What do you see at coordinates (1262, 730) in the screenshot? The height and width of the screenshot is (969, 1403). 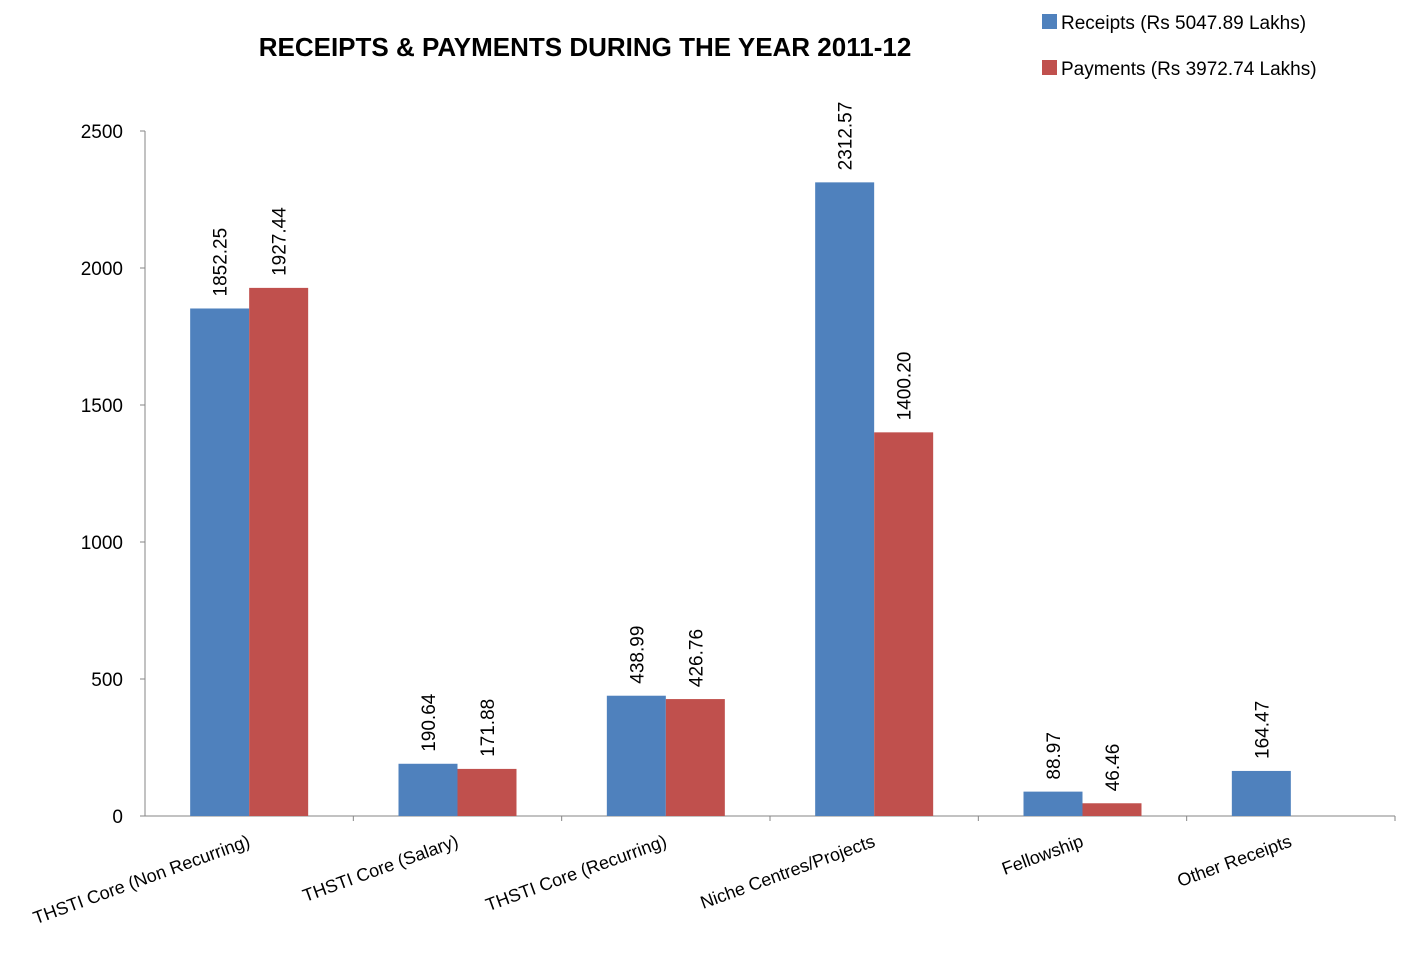 I see `receipts-data-label: 164.47` at bounding box center [1262, 730].